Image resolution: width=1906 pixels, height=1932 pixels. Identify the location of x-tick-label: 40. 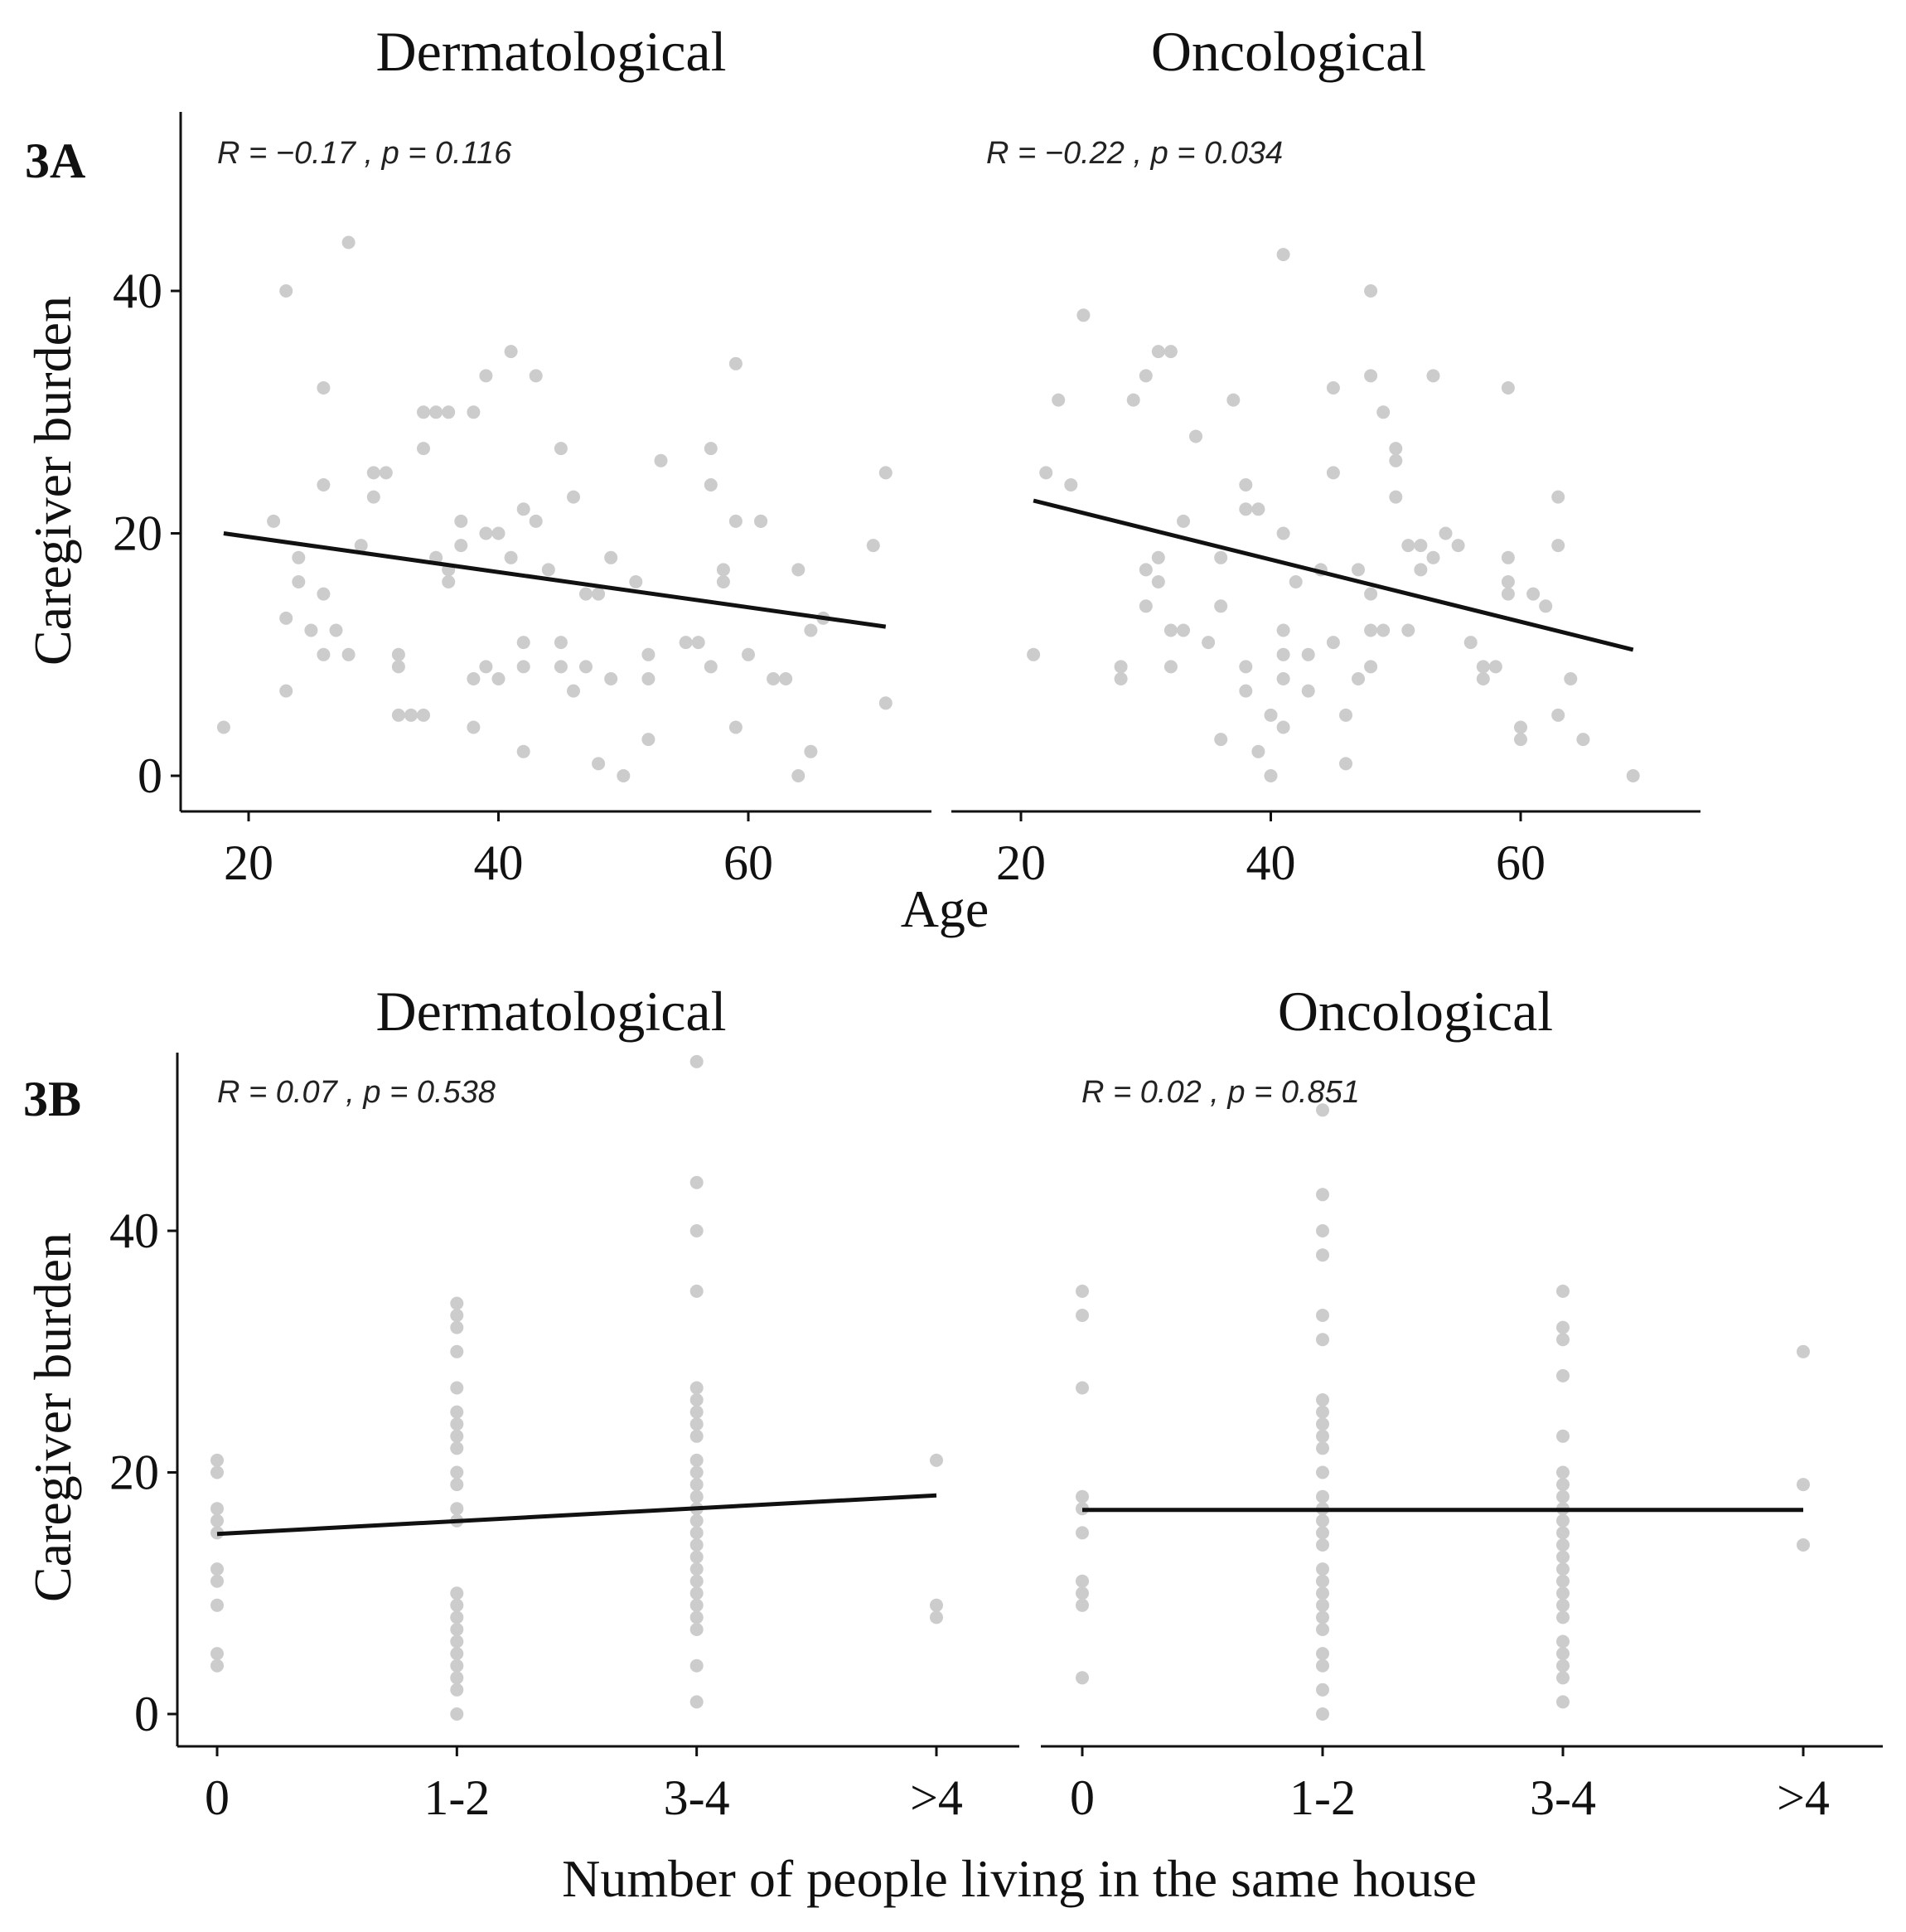
(499, 862).